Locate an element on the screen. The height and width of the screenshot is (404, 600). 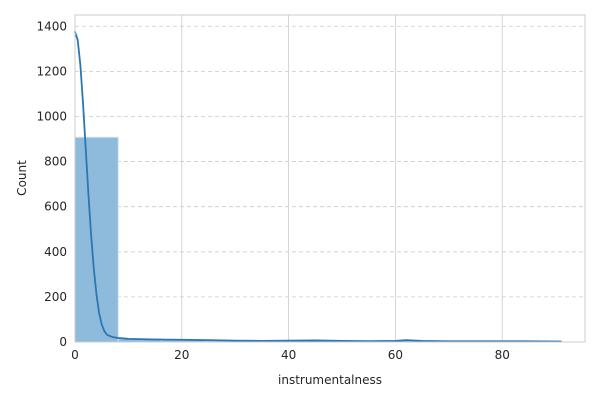
x-tick-label-4: 80 is located at coordinates (502, 355).